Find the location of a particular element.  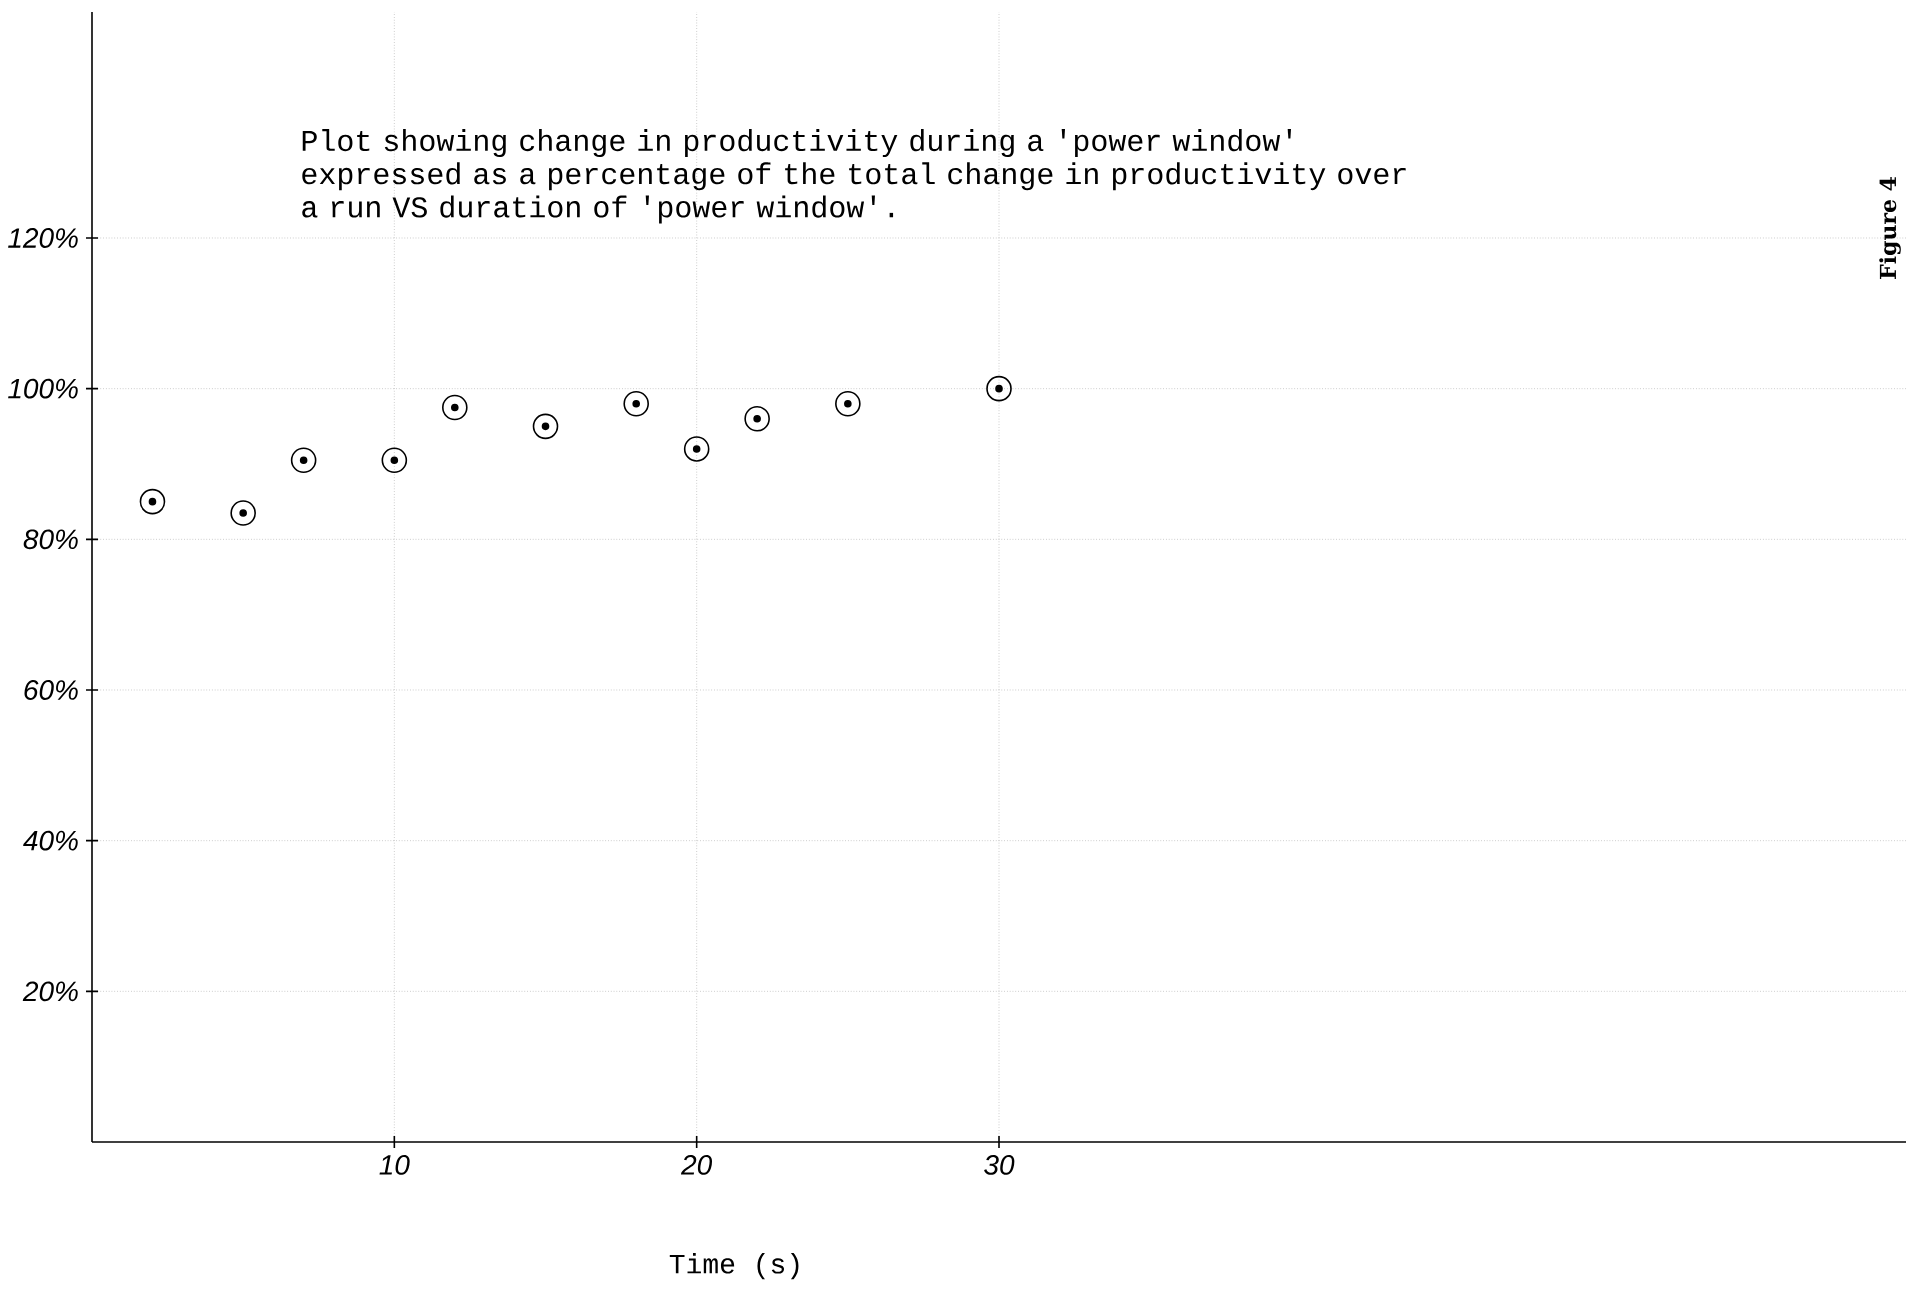

x-tick-label: 30 is located at coordinates (999, 1165).